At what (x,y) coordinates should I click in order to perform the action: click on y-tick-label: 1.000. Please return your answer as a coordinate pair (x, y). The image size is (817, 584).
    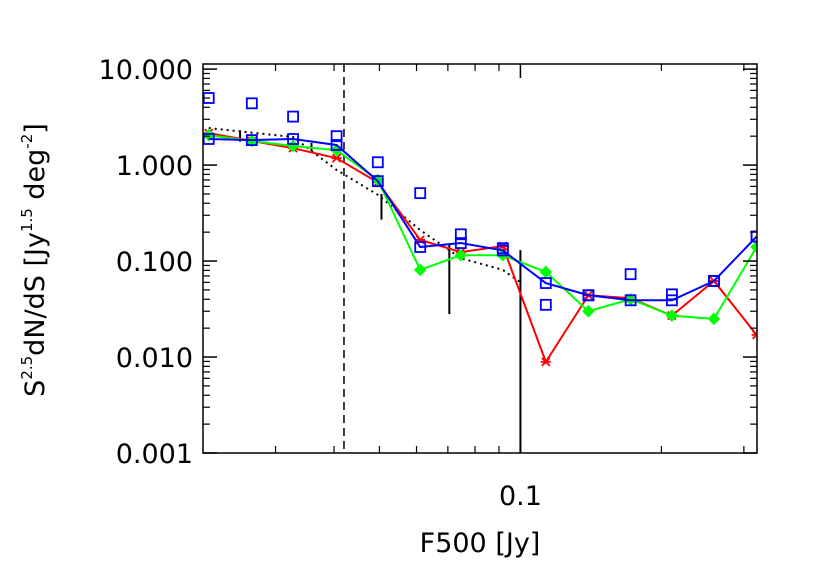
    Looking at the image, I should click on (154, 166).